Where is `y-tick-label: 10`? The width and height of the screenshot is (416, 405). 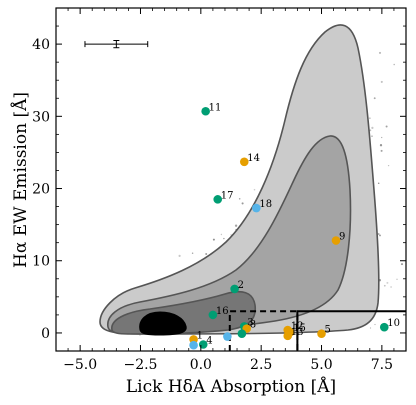
y-tick-label: 10 is located at coordinates (41, 262).